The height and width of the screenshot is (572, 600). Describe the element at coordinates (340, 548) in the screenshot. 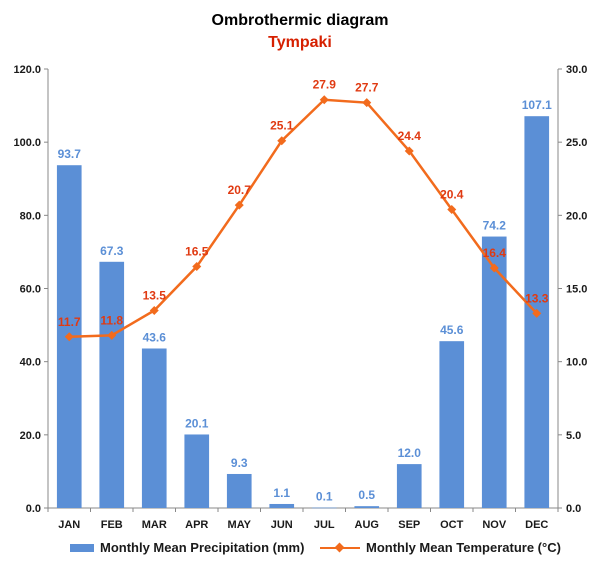

I see `legend-swatch-temperature` at that location.